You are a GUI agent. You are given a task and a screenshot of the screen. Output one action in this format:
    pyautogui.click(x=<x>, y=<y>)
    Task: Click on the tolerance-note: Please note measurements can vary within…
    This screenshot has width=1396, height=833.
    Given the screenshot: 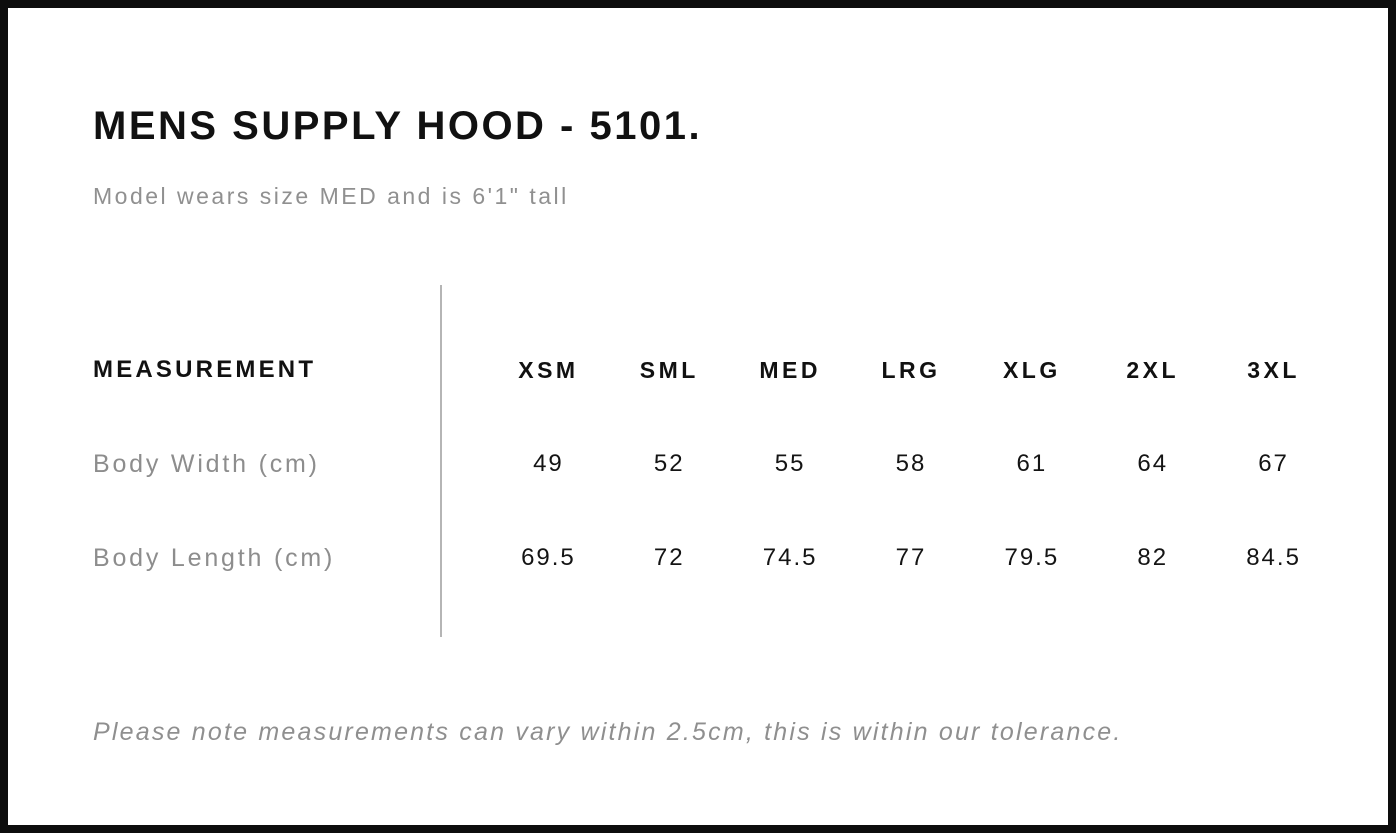 What is the action you would take?
    pyautogui.click(x=608, y=732)
    